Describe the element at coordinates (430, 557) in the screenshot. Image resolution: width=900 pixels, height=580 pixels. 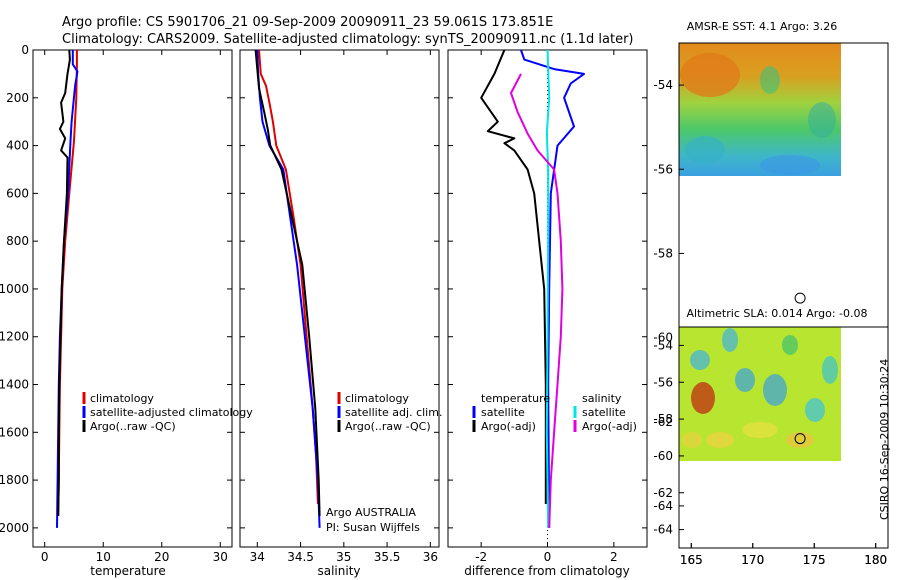
I see `x-tick-label: 36` at that location.